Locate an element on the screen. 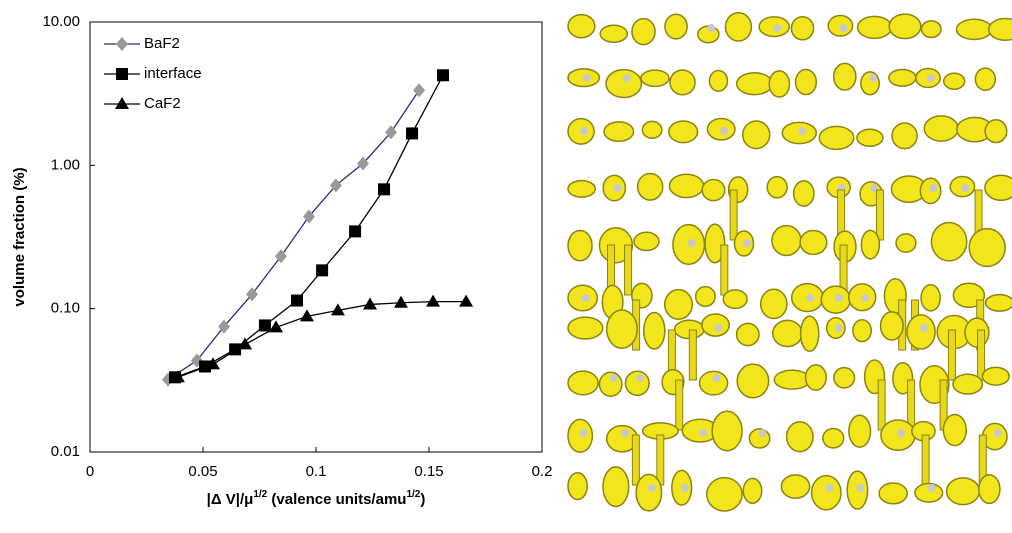 Image resolution: width=1012 pixels, height=533 pixels. y-tick-label: 0.10 is located at coordinates (65, 308).